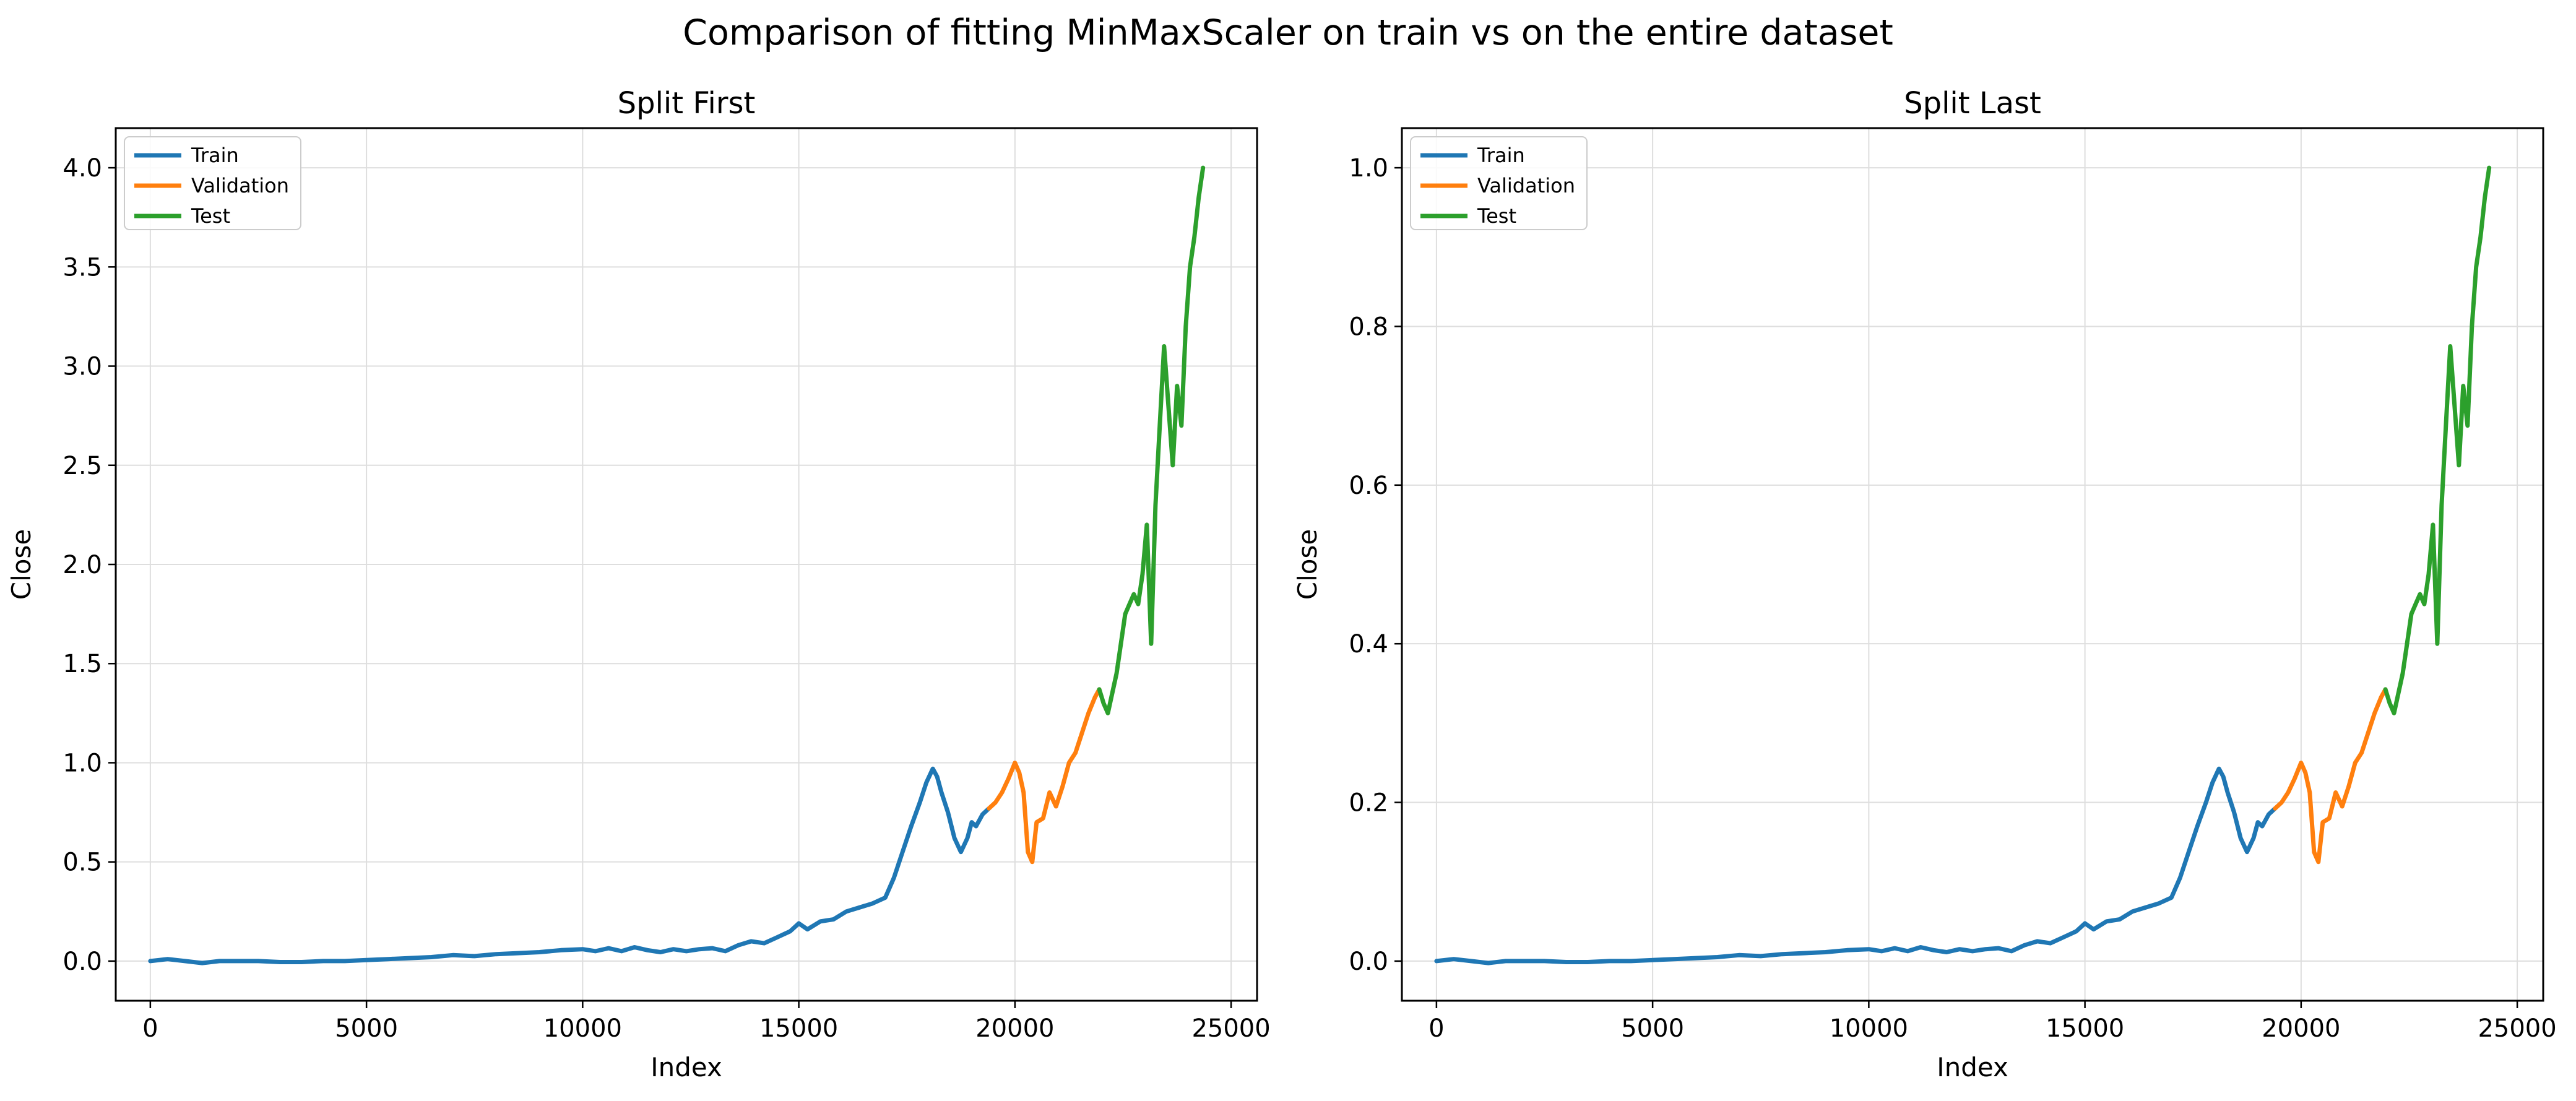 This screenshot has width=2576, height=1101. I want to click on y-tick-label: 0.5, so click(82, 863).